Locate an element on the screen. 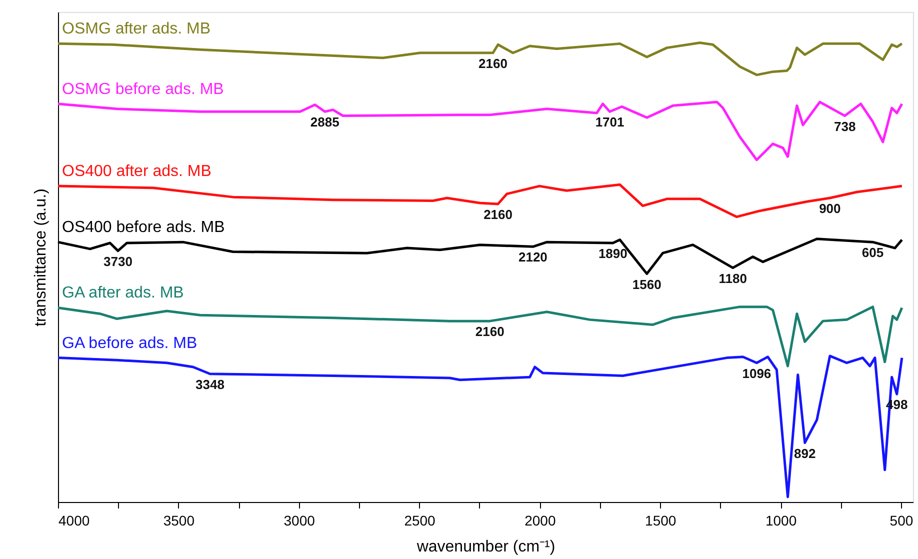  x-axis-title: wavenumber (cm⁻¹) is located at coordinates (486, 547).